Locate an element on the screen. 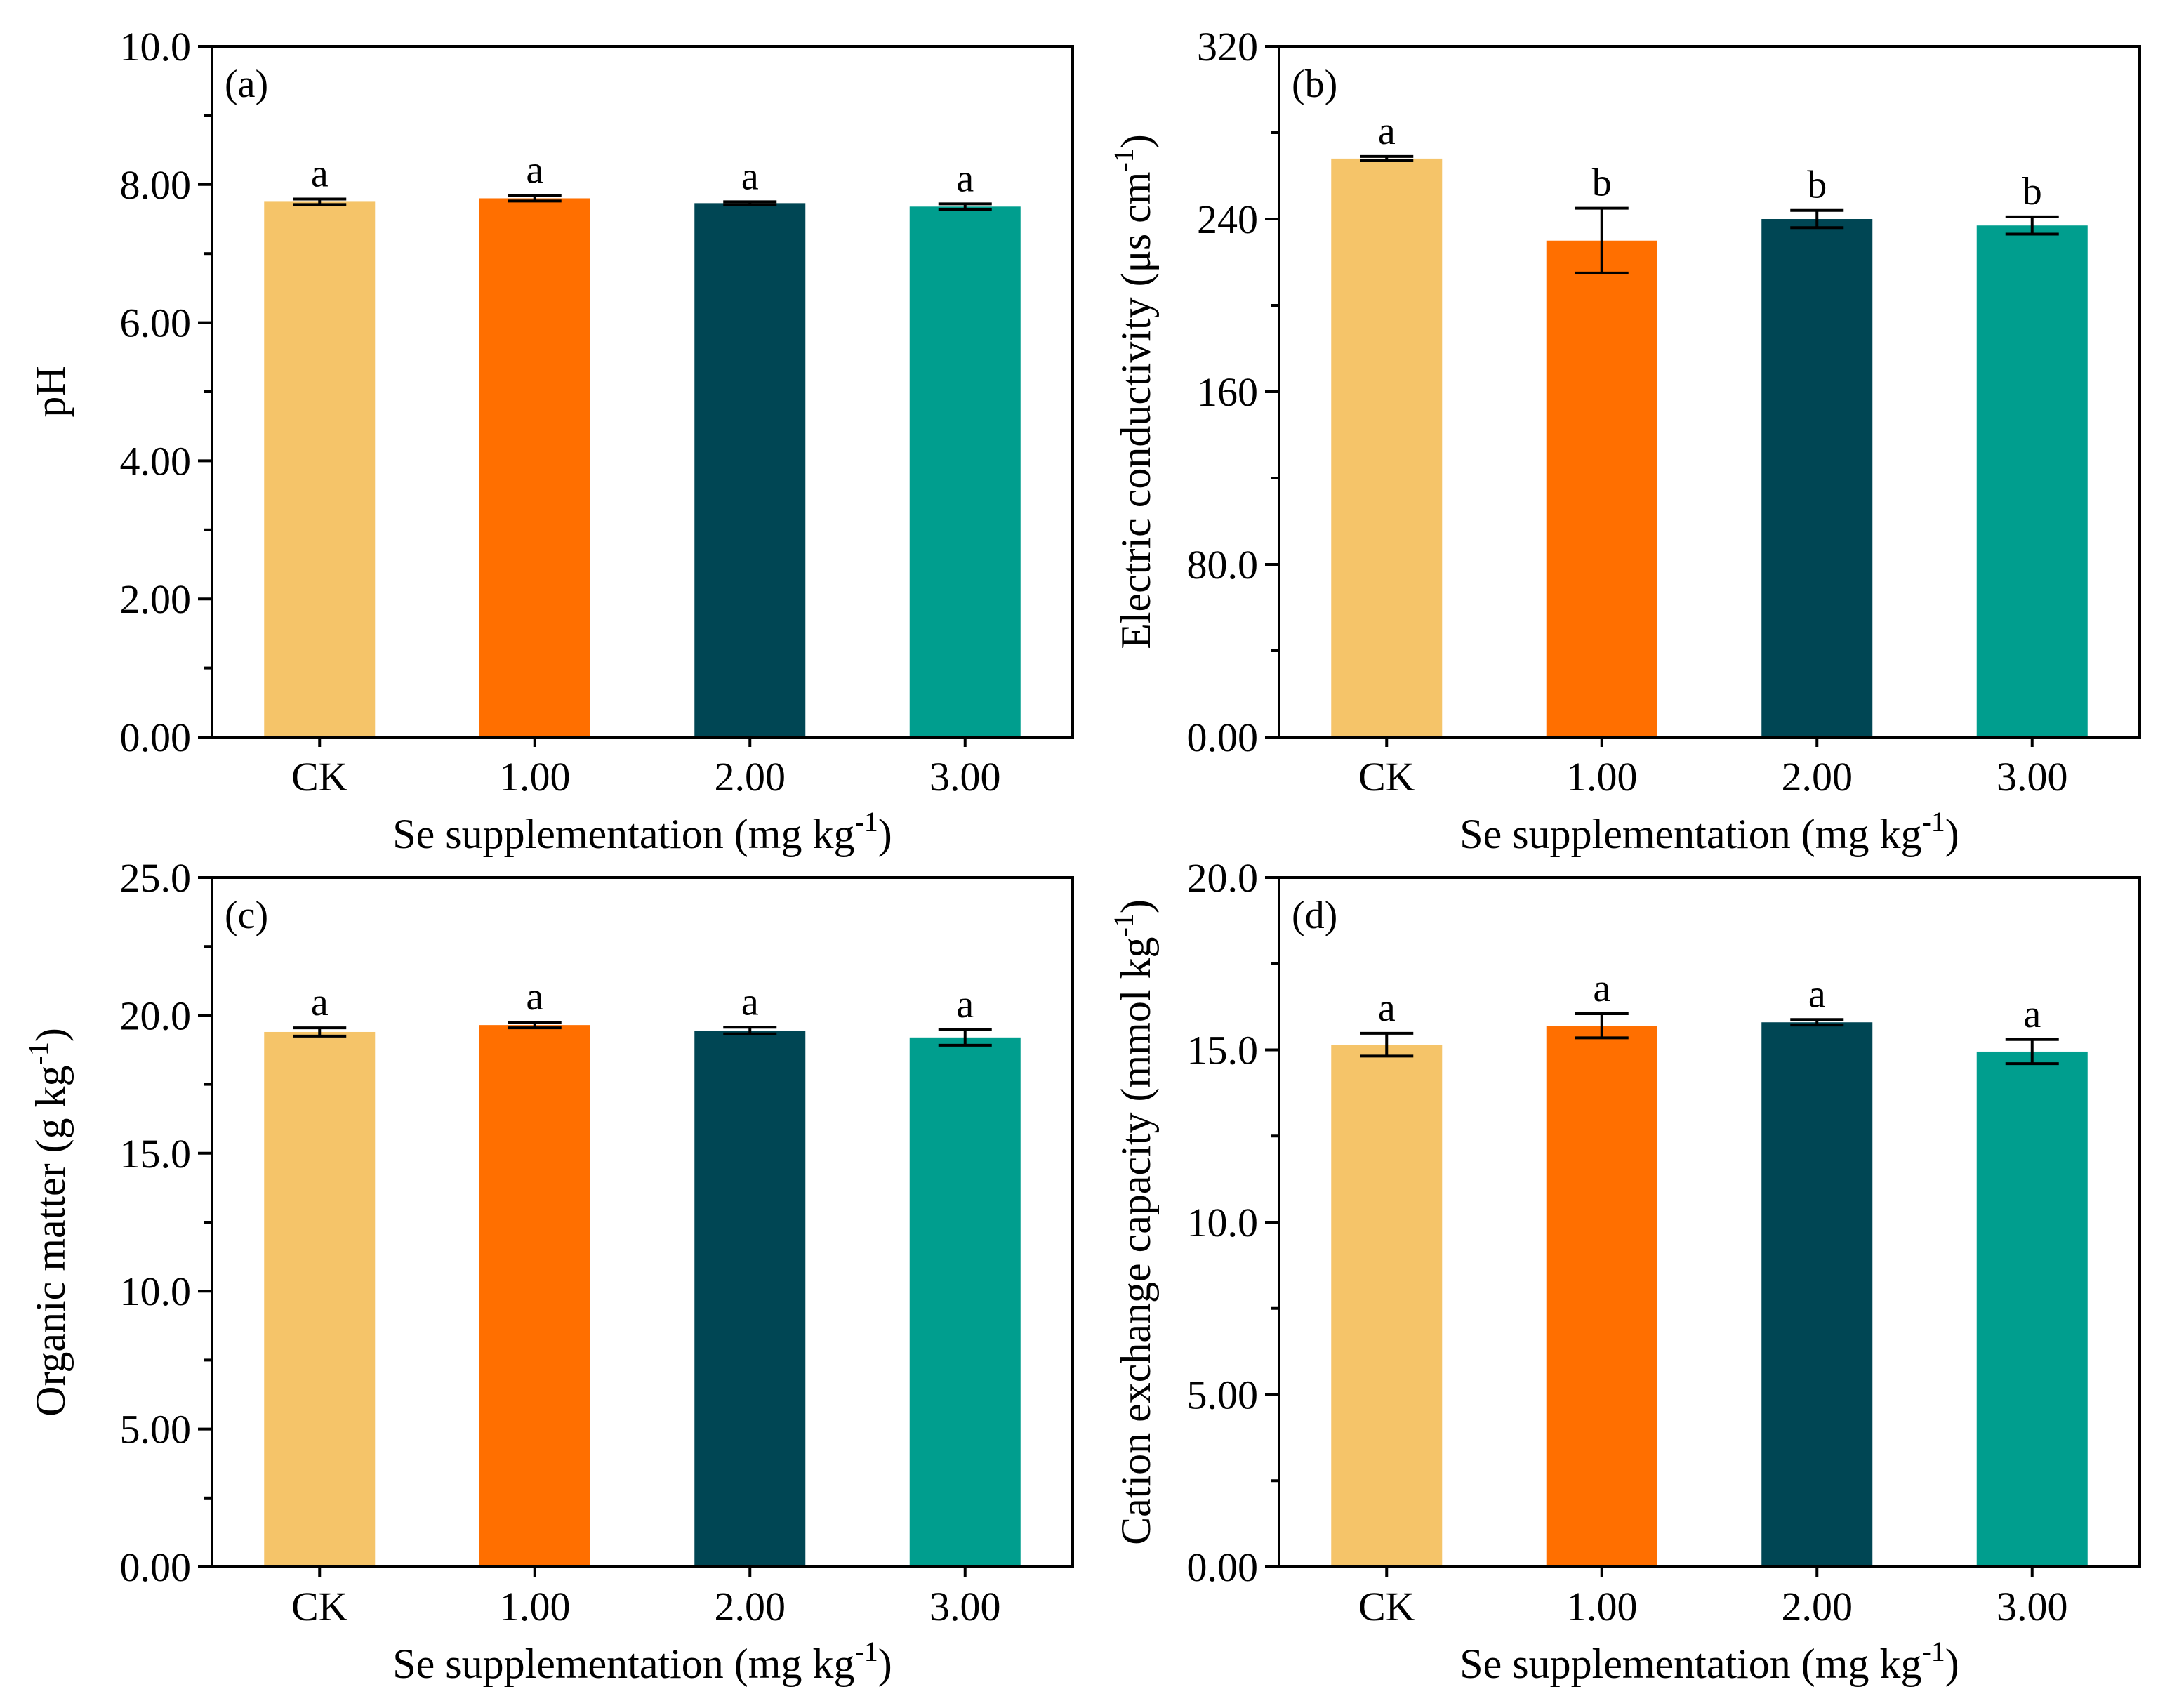 This screenshot has width=2165, height=1708. panel-label: (d) is located at coordinates (1314, 916).